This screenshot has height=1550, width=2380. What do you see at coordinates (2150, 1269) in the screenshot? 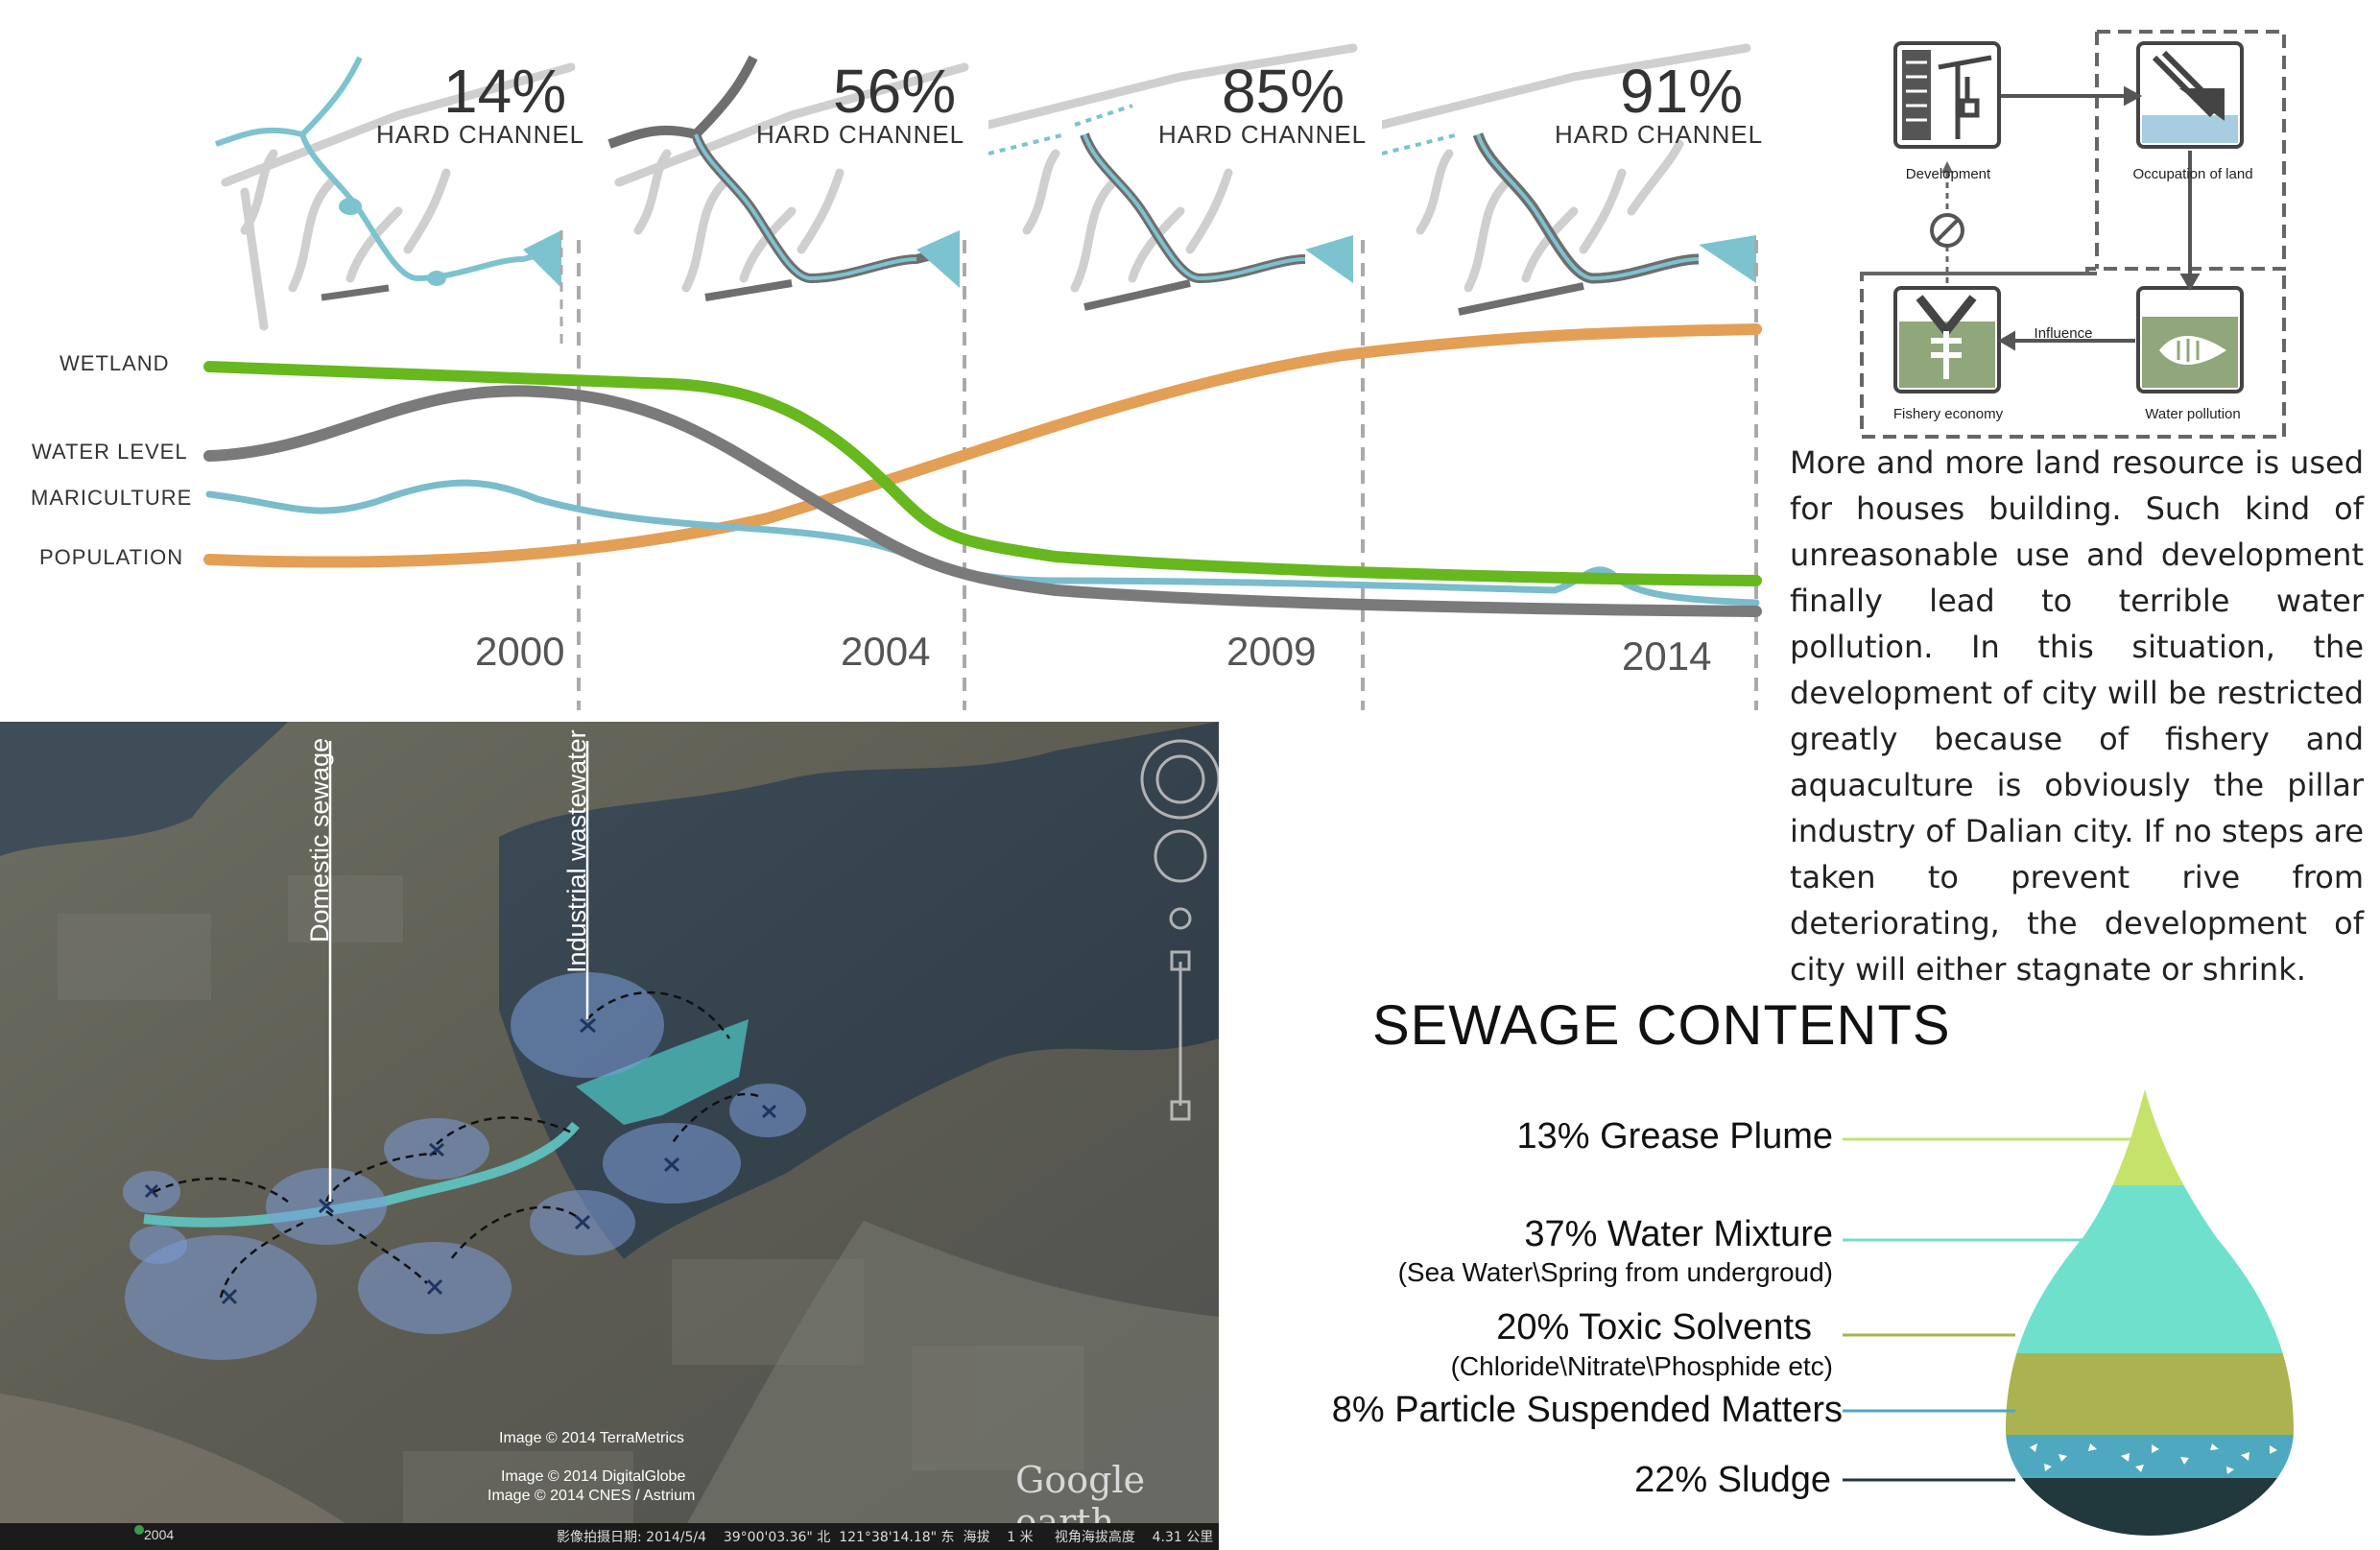
I see `layer-water-mixture` at bounding box center [2150, 1269].